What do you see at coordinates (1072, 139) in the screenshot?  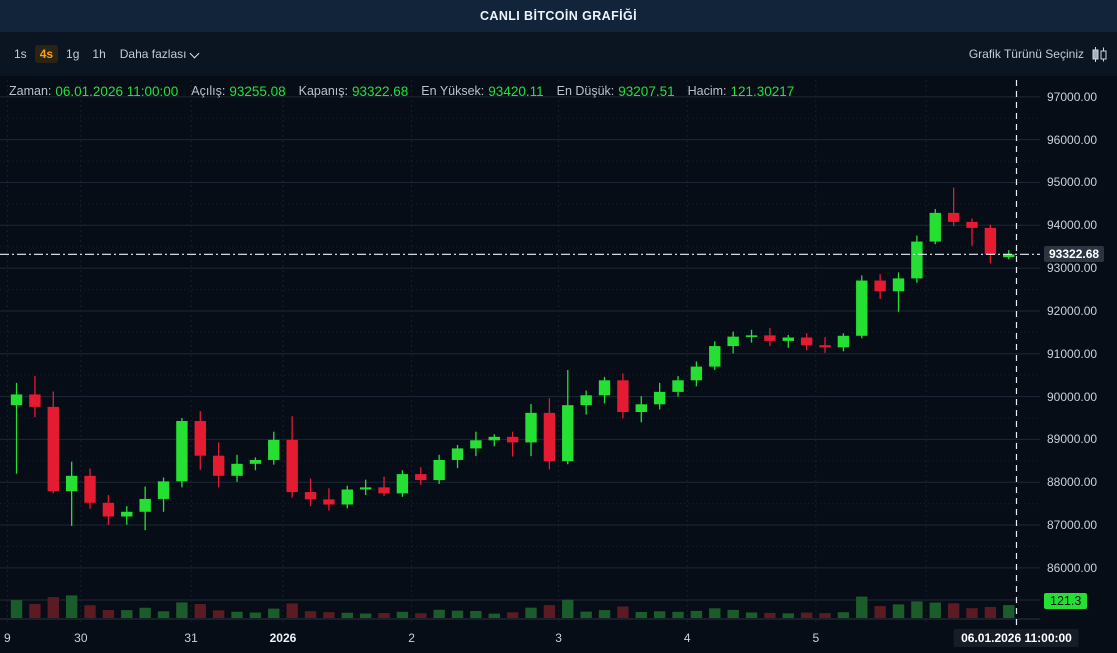 I see `price-tick: 96000.00` at bounding box center [1072, 139].